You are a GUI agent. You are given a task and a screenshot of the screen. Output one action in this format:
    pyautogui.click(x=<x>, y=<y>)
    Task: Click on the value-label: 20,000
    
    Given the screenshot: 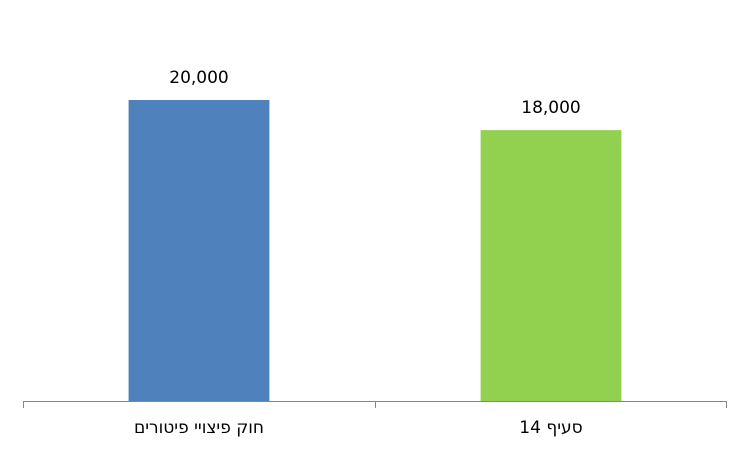 What is the action you would take?
    pyautogui.click(x=198, y=78)
    